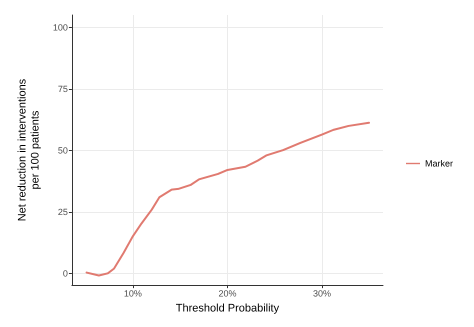 The height and width of the screenshot is (327, 474). I want to click on y-tick-label: 25, so click(63, 211).